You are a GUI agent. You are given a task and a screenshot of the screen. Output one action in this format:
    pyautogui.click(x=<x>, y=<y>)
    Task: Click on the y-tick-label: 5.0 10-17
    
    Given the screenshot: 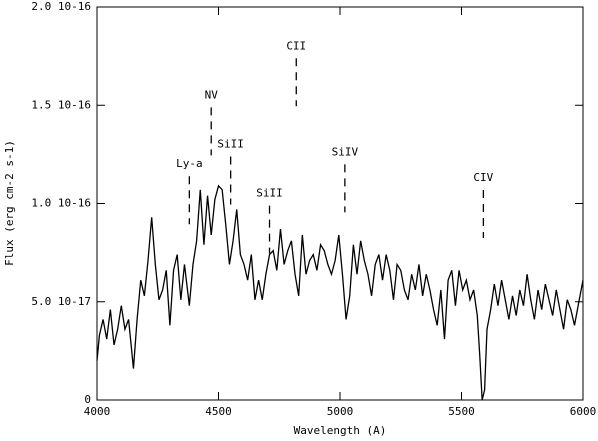 What is the action you would take?
    pyautogui.click(x=61, y=301)
    